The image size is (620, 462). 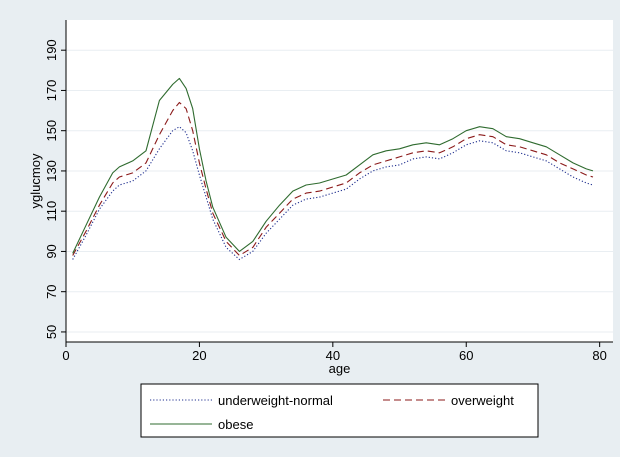 I want to click on legend: underweight-normal overweight obese, so click(x=339, y=410).